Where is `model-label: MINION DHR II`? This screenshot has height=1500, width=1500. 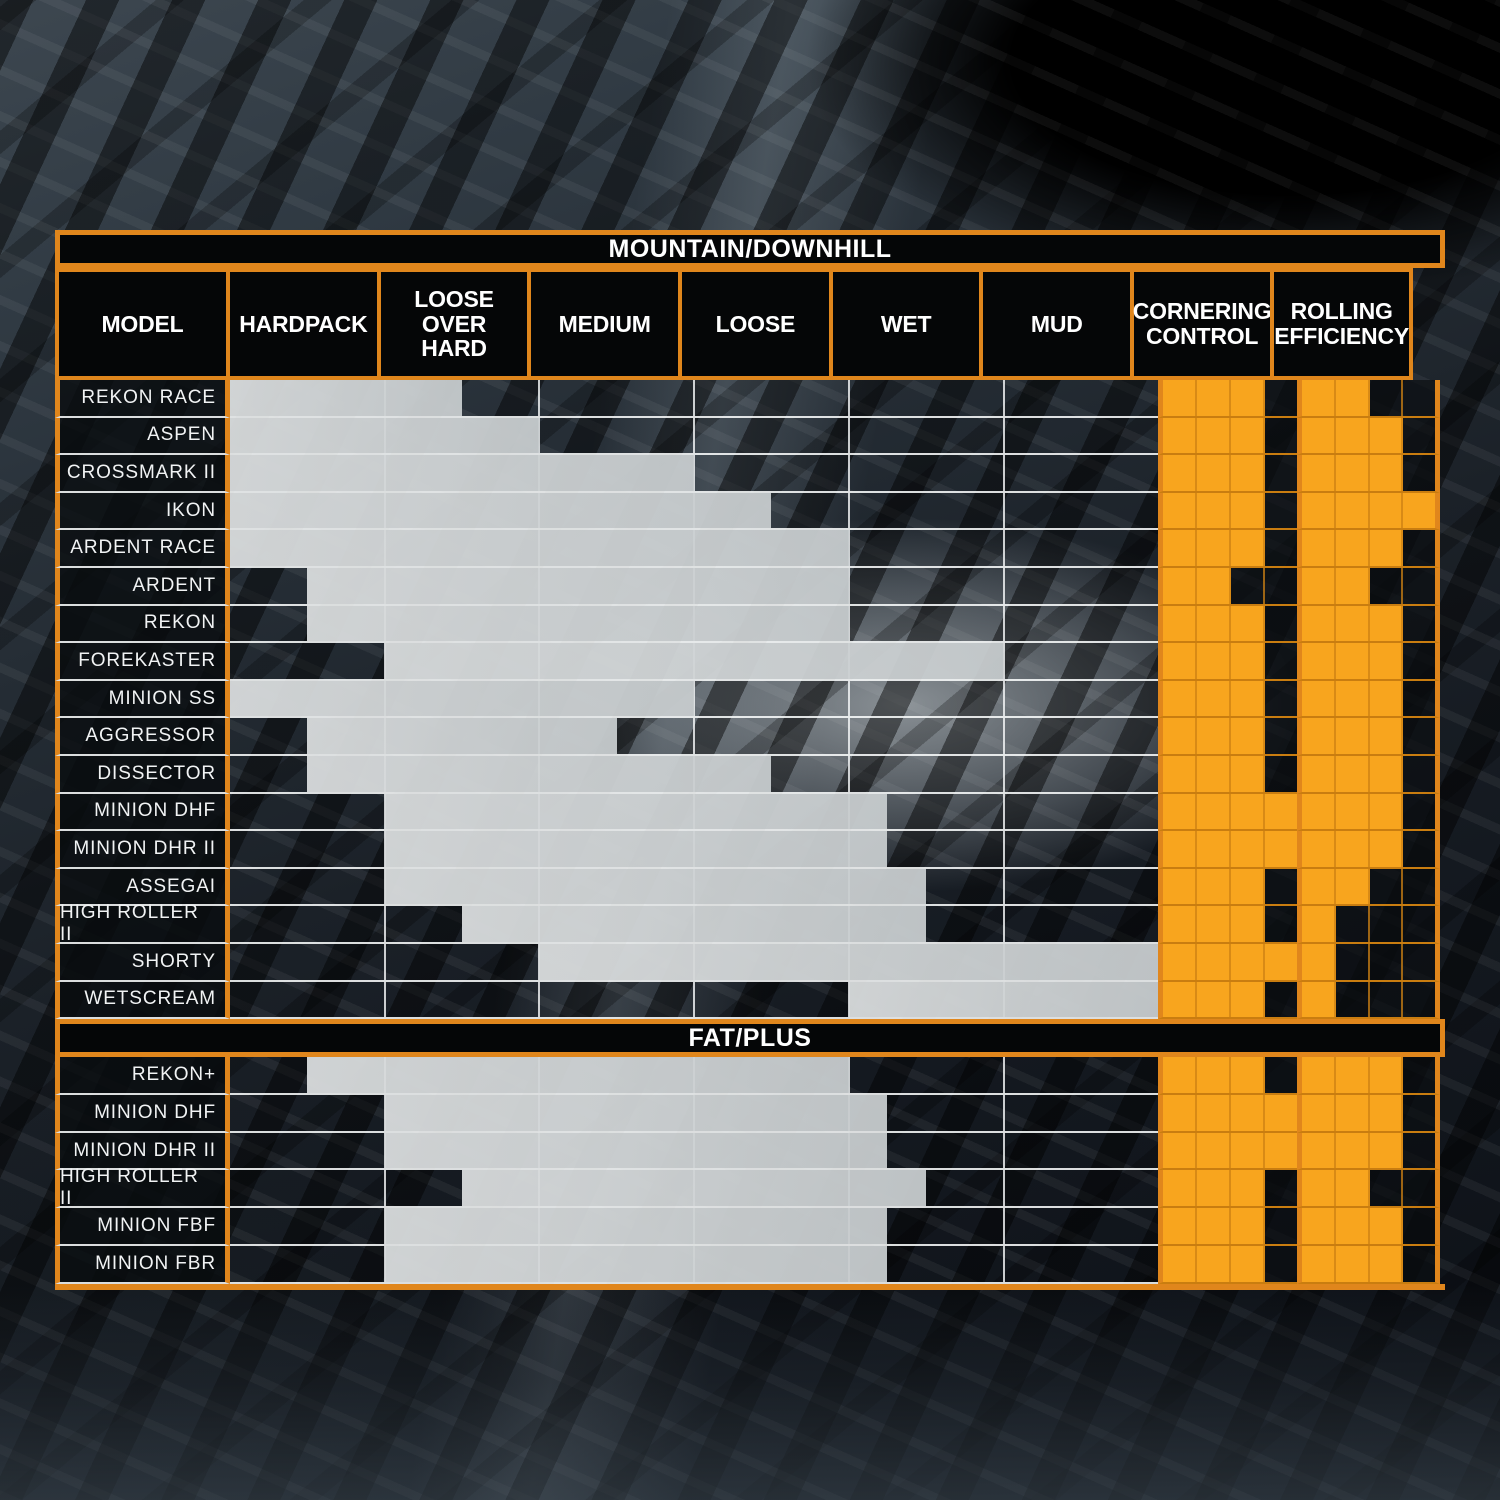
model-label: MINION DHR II is located at coordinates (142, 850).